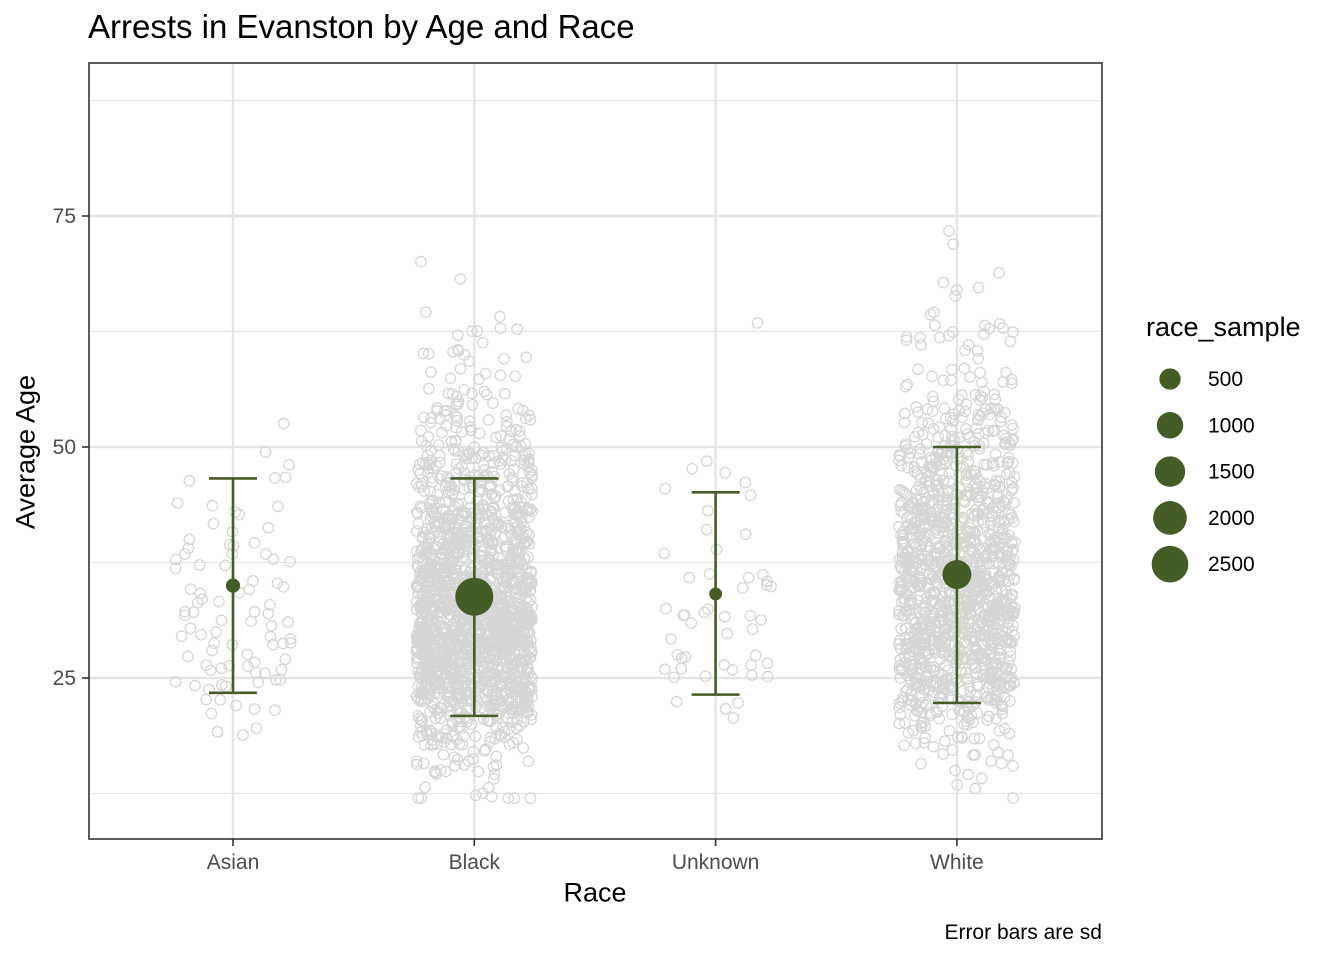  Describe the element at coordinates (595, 856) in the screenshot. I see `x-axis: Asian Black Unknown White` at that location.